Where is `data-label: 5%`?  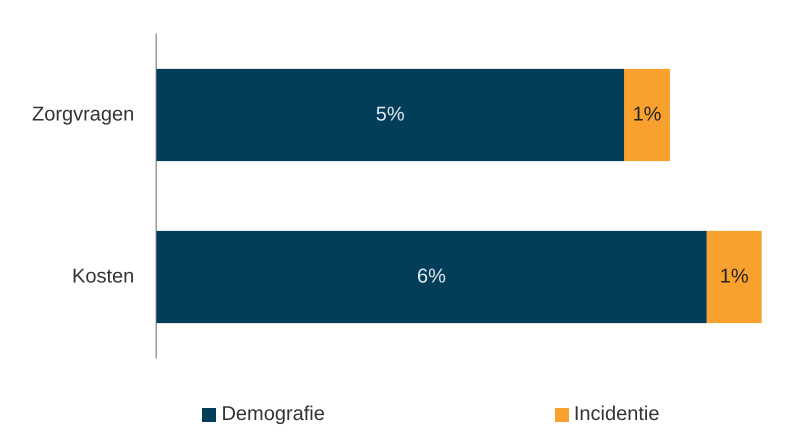
data-label: 5% is located at coordinates (390, 115).